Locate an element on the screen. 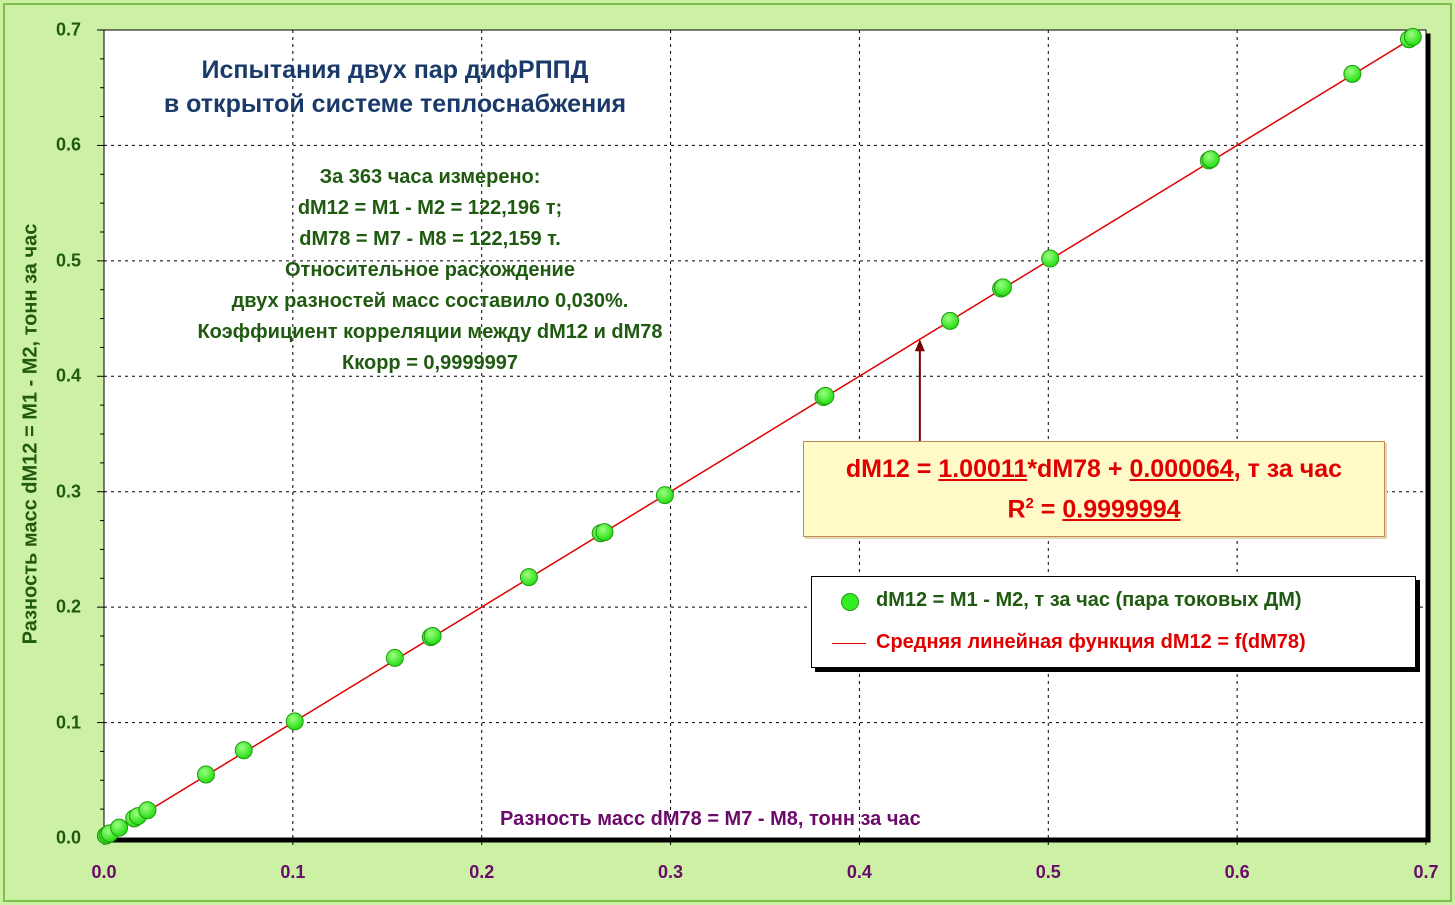  r-squared: R2 = 0.9999994 is located at coordinates (1094, 509).